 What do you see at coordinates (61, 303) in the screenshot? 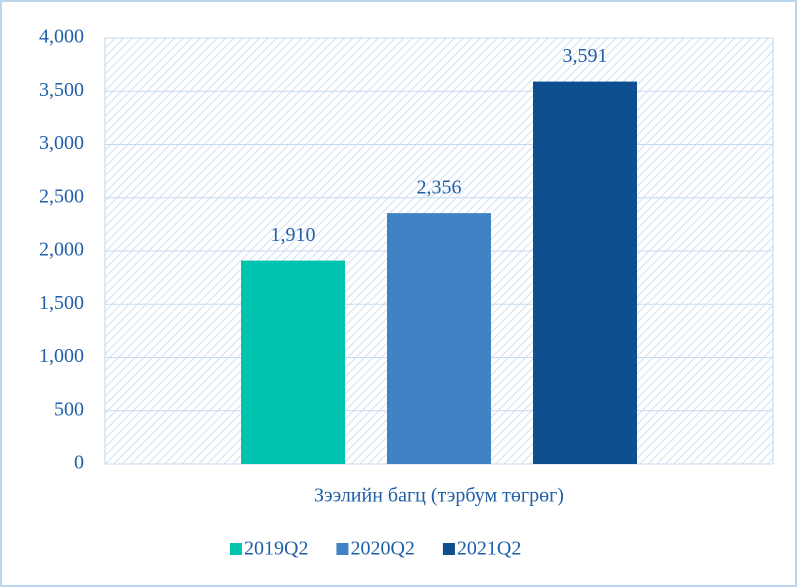
I see `y-tick-label: 1,500` at bounding box center [61, 303].